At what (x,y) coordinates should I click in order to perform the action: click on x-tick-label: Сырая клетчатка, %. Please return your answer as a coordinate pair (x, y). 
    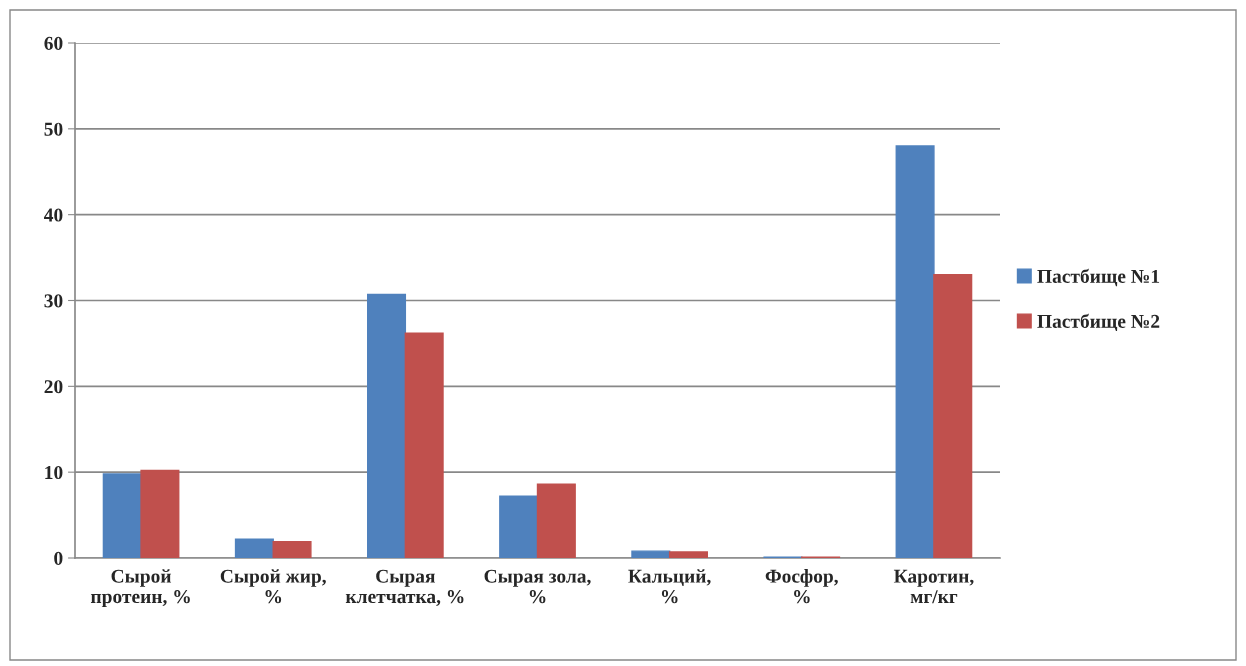
    Looking at the image, I should click on (404, 587).